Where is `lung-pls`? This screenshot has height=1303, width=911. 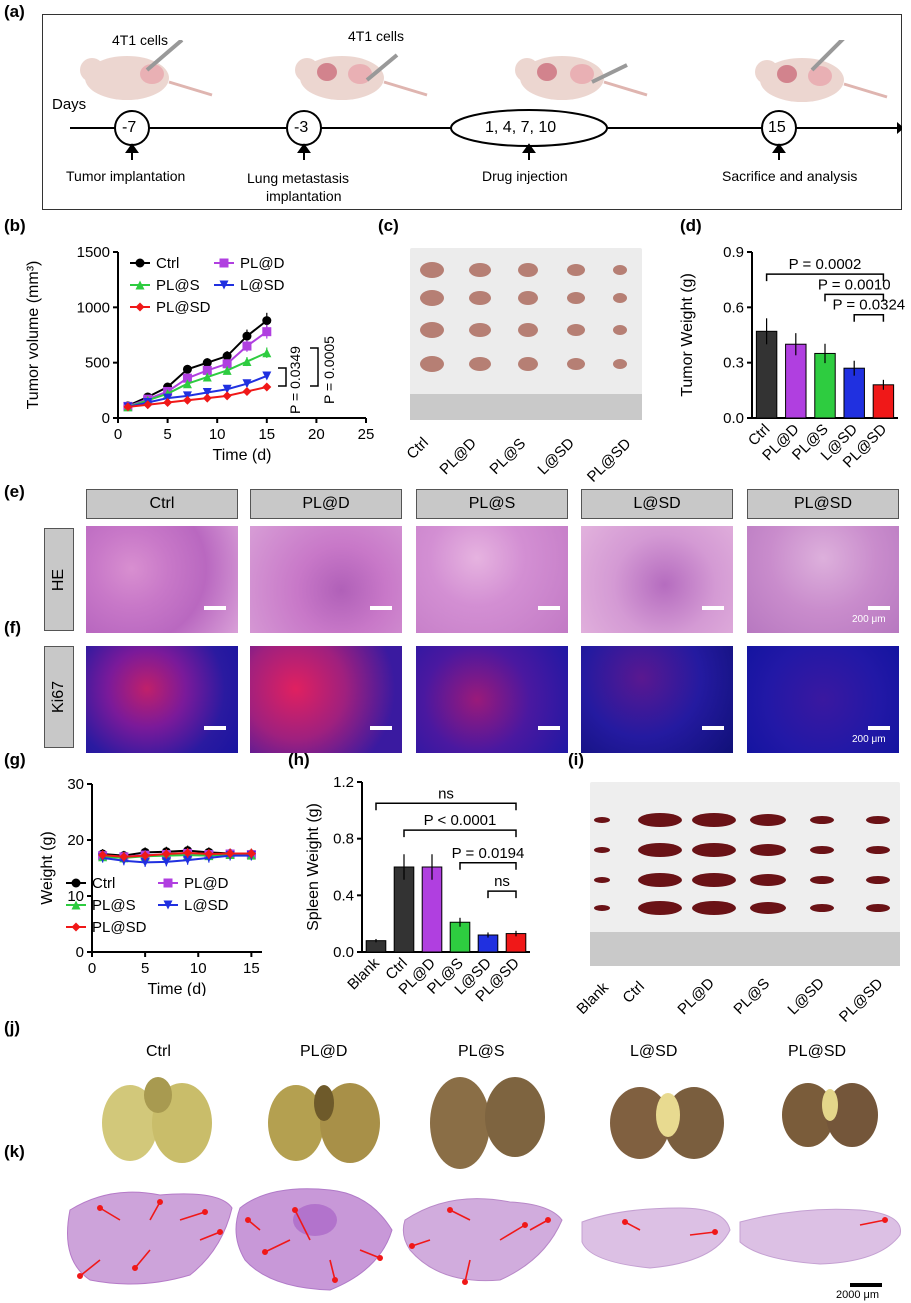 lung-pls is located at coordinates (487, 1123).